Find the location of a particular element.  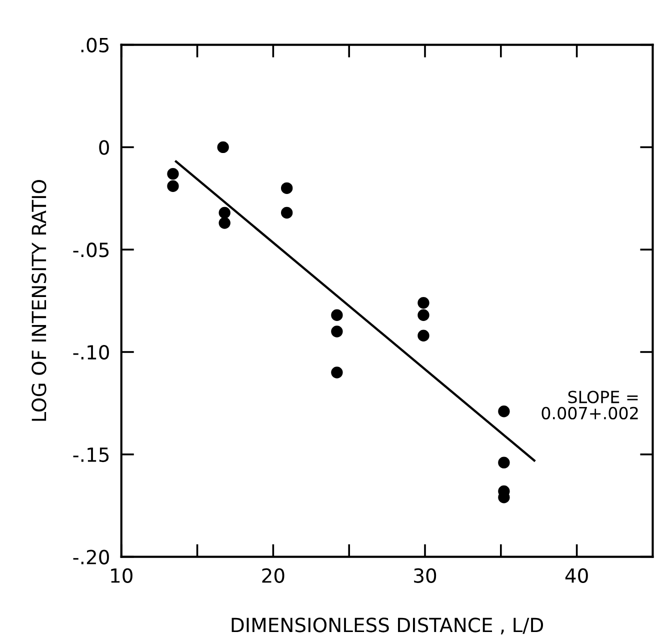

x-tick-label: 20 is located at coordinates (273, 575).